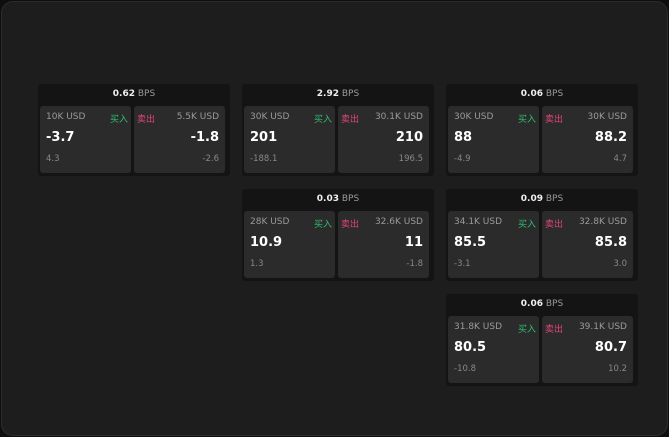 The image size is (669, 437). What do you see at coordinates (587, 244) in the screenshot?
I see `sell-button: 卖出 32.8K USD 85.8 3.0` at bounding box center [587, 244].